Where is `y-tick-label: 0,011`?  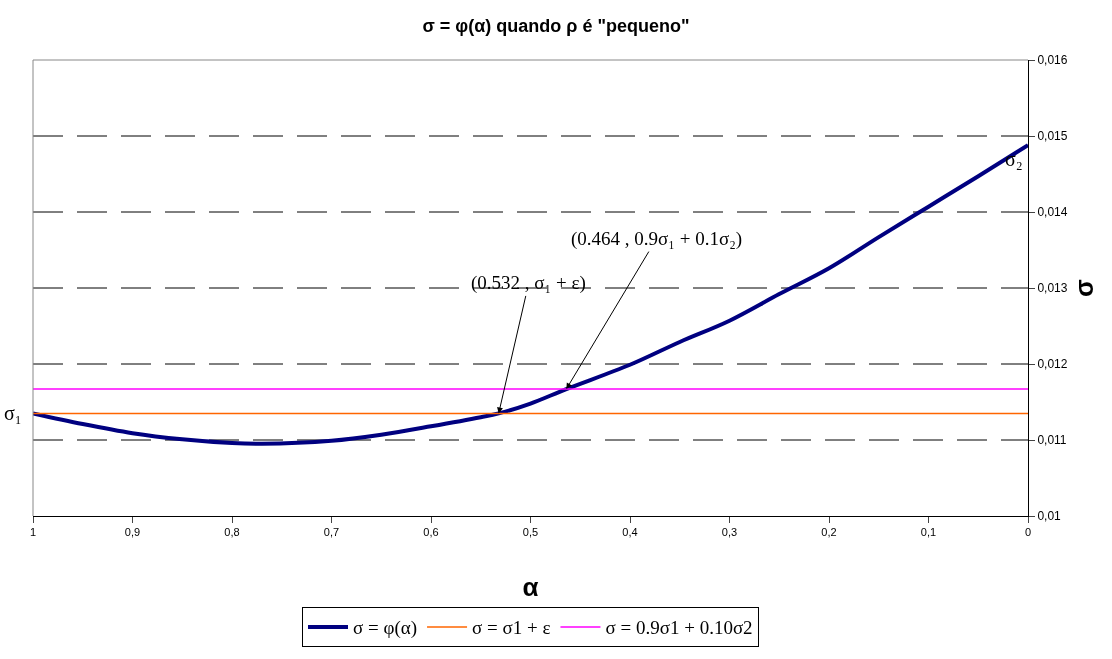 y-tick-label: 0,011 is located at coordinates (1052, 440).